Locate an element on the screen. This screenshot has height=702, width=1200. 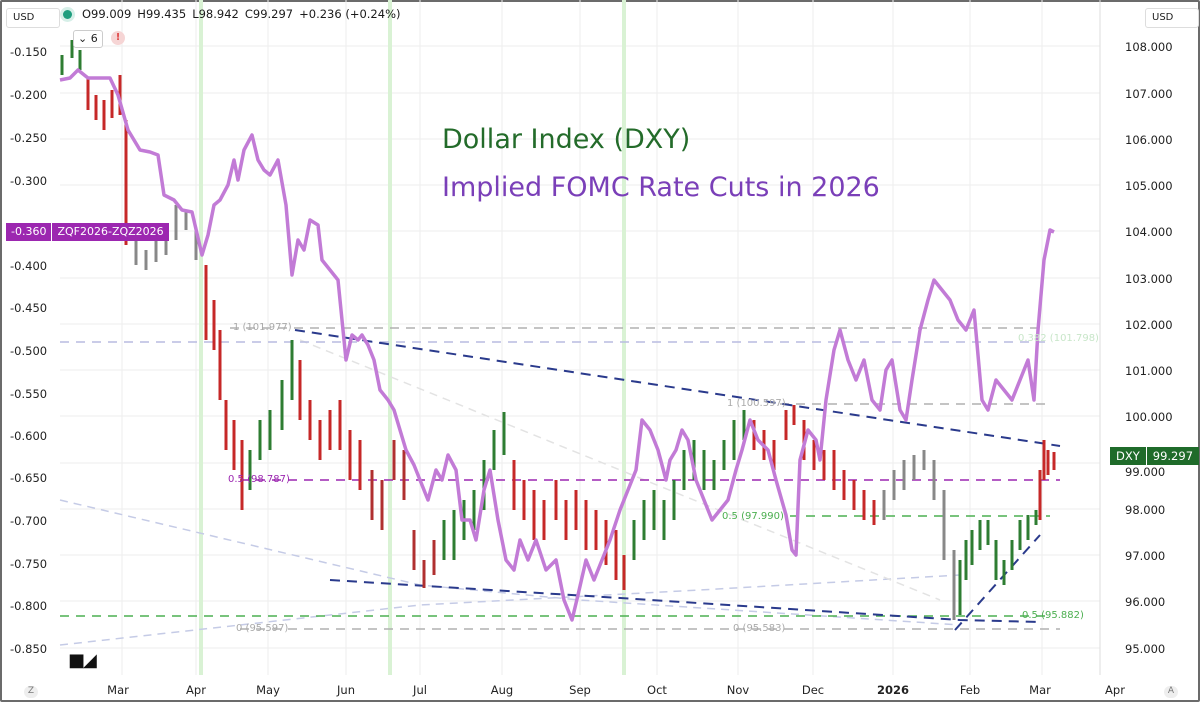
left-axis-tick: -0.850 is located at coordinates (29, 649).